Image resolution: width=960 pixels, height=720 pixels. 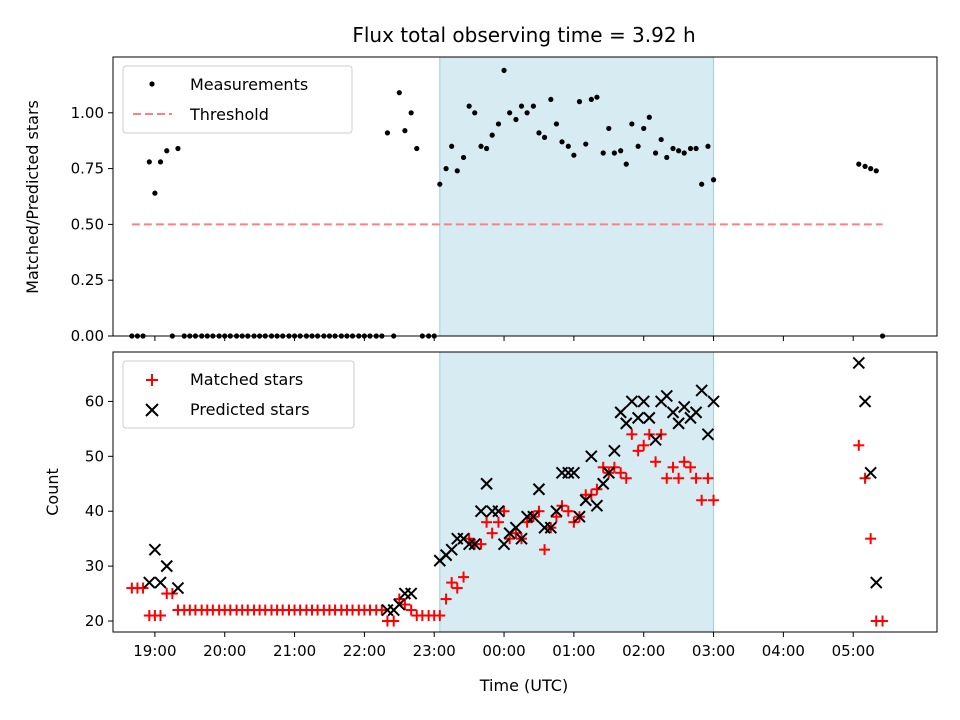 What do you see at coordinates (154, 651) in the screenshot?
I see `x-tick-label: 19:00` at bounding box center [154, 651].